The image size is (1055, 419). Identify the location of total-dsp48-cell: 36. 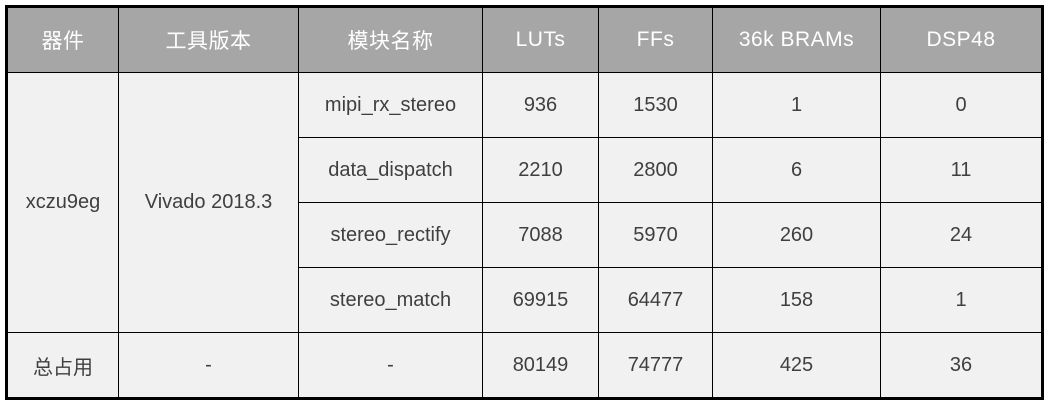
(961, 365).